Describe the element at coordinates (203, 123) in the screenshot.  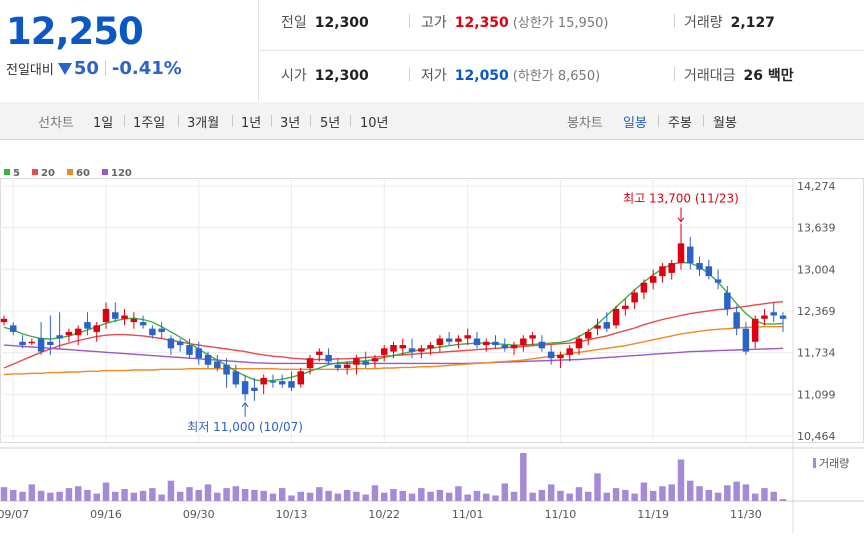
I see `tab-3m: 3개월` at that location.